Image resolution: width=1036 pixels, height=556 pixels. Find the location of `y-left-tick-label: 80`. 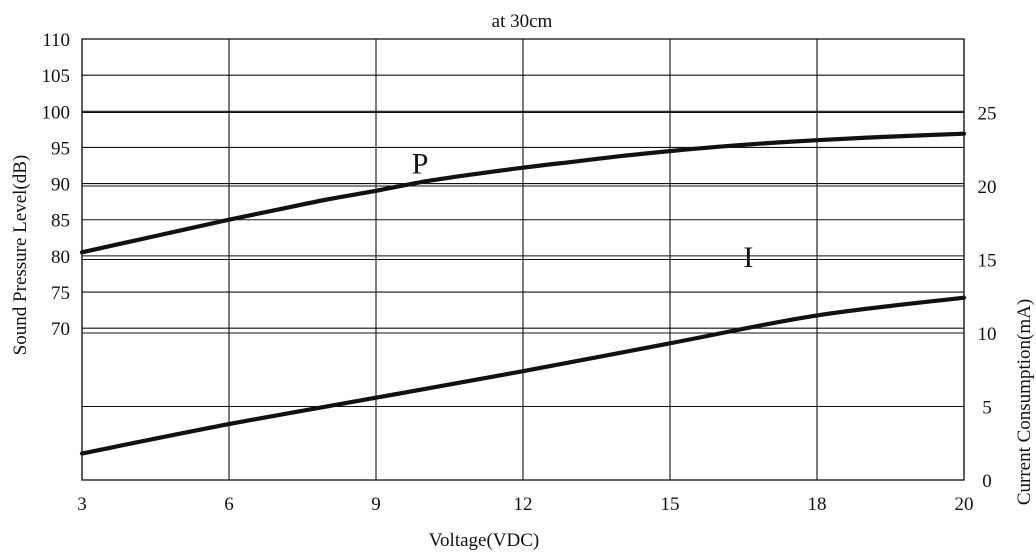

y-left-tick-label: 80 is located at coordinates (60, 257).